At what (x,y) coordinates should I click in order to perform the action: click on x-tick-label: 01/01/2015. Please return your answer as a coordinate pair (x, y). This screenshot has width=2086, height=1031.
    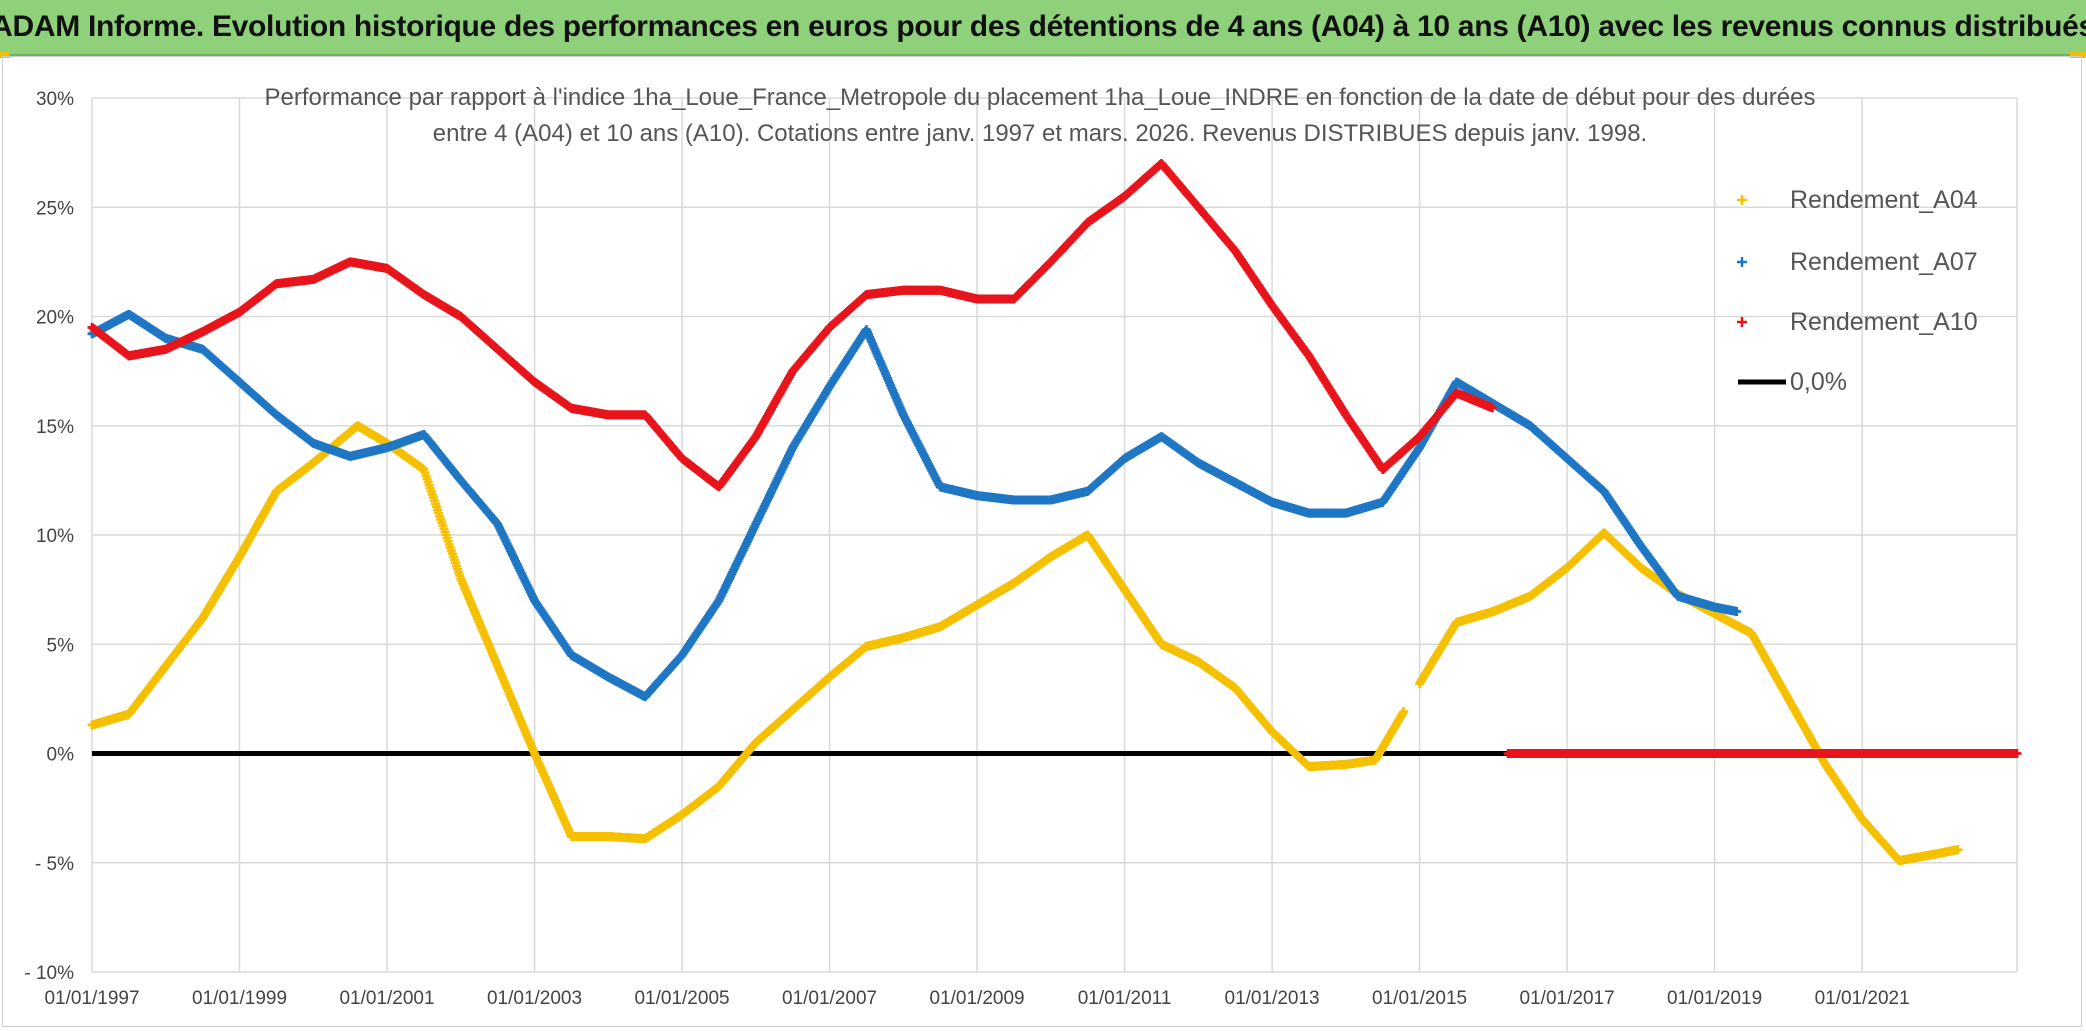
    Looking at the image, I should click on (1419, 998).